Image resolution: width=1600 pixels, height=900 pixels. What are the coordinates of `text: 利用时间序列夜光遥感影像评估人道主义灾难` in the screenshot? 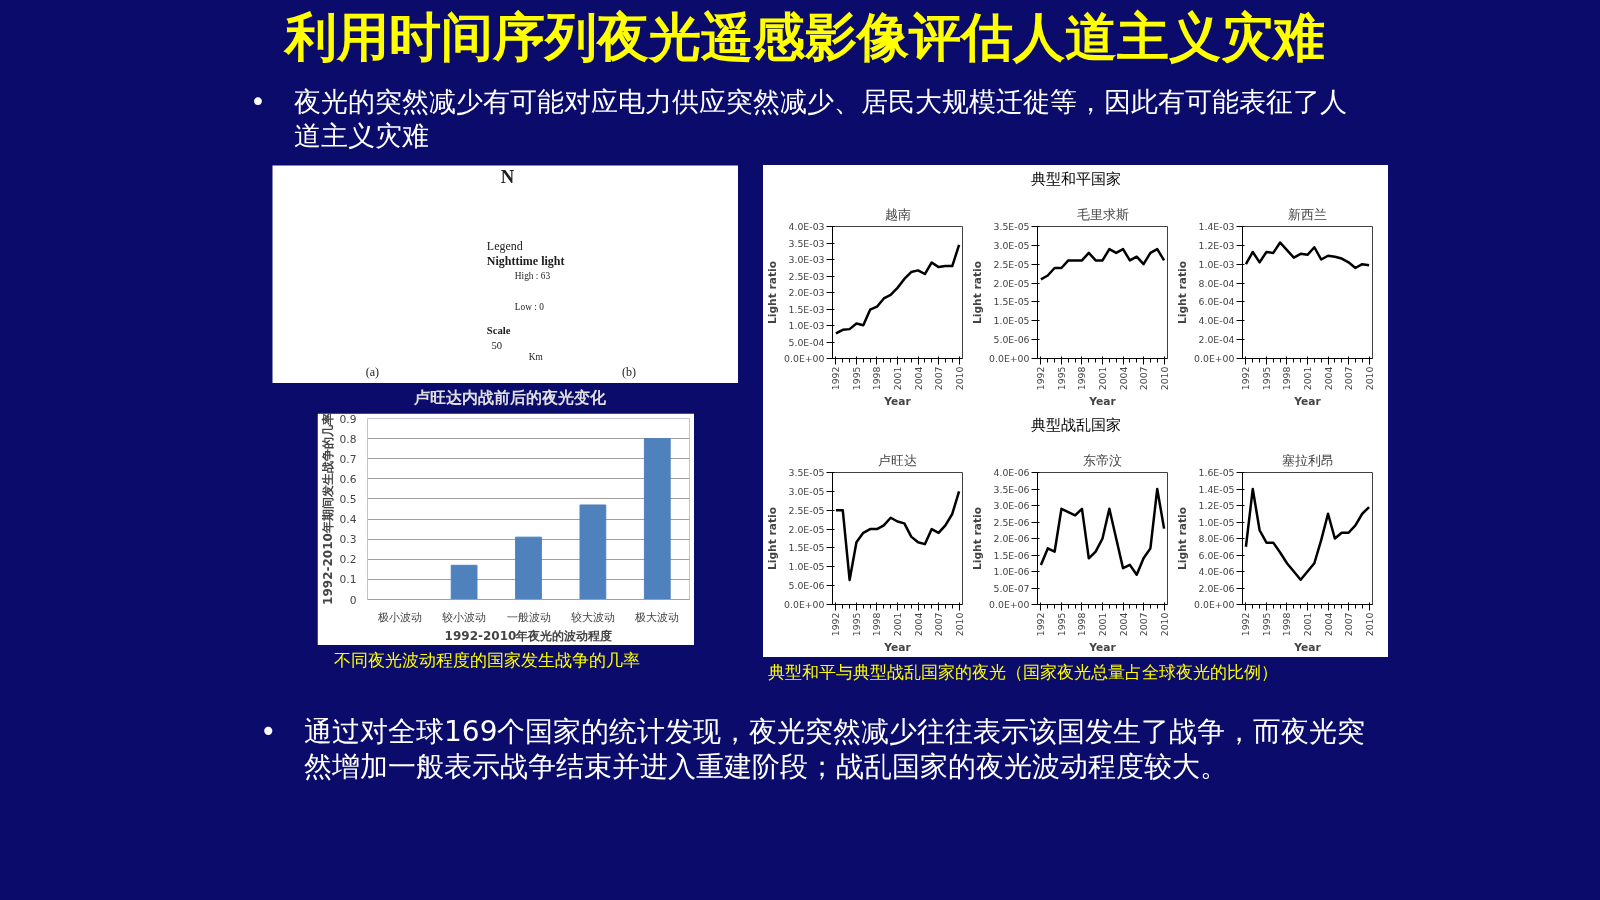 It's located at (805, 37).